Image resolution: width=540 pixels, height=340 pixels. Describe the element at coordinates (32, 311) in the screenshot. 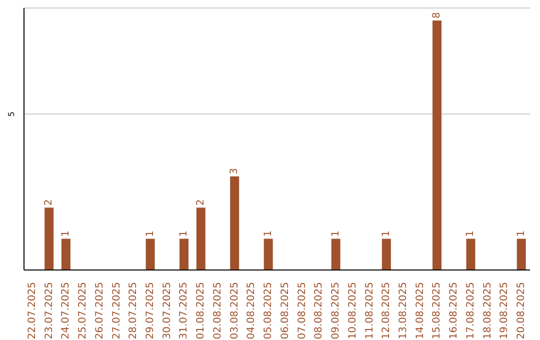

I see `x-tick-label: 22.07.2025` at that location.